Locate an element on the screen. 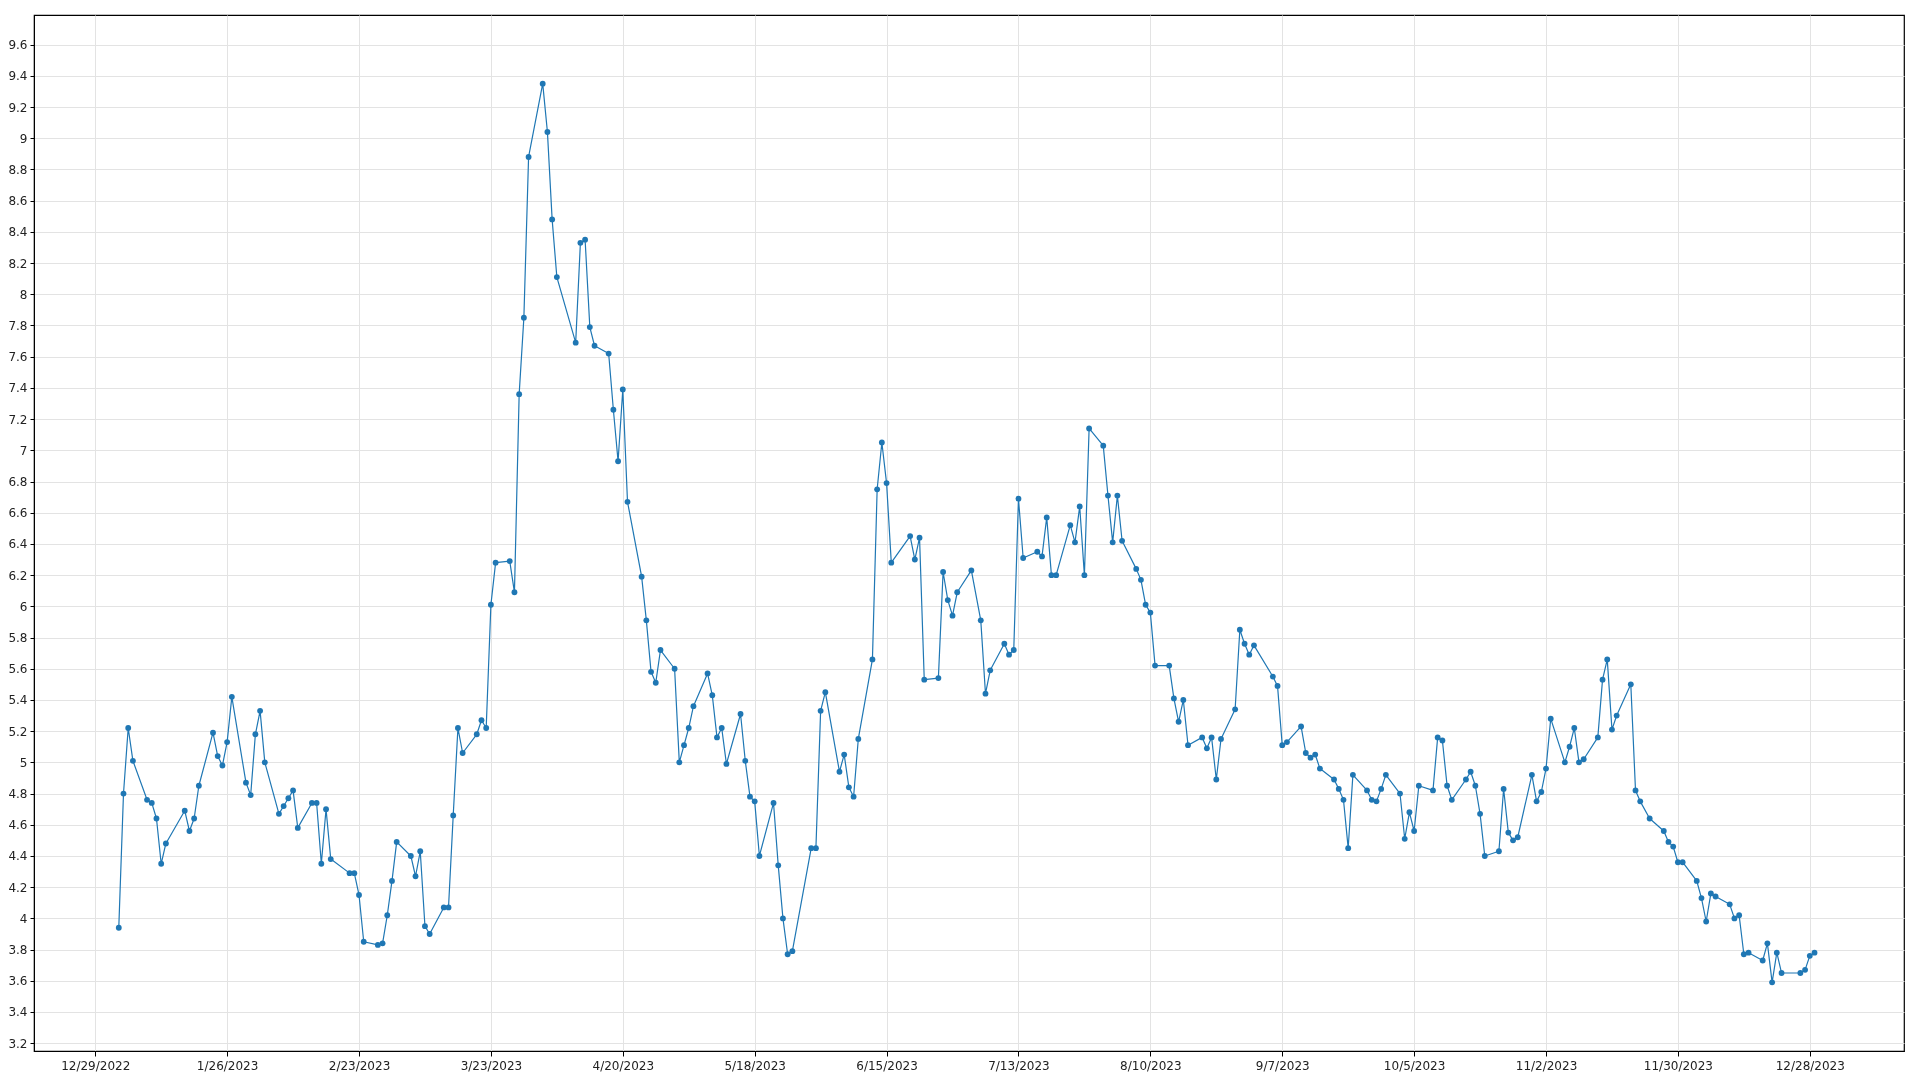 This screenshot has height=1080, width=1920. y-tick-label: 5.6 is located at coordinates (18, 669).